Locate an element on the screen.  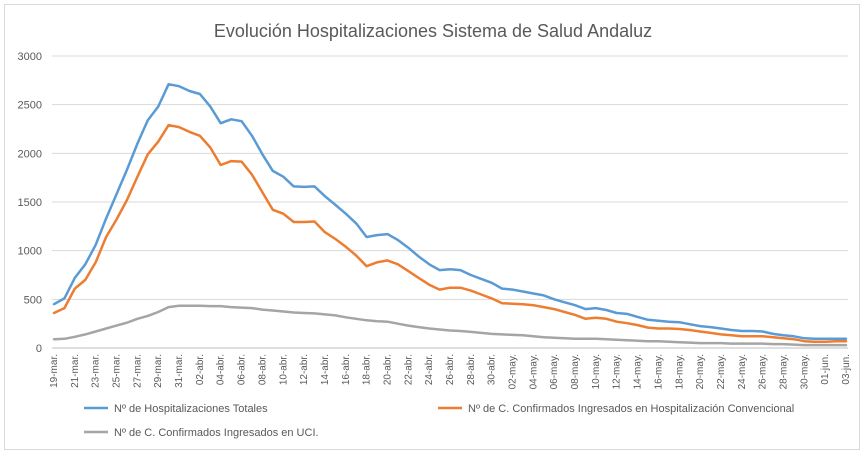
x-tick-label: 03-jun. is located at coordinates (846, 369).